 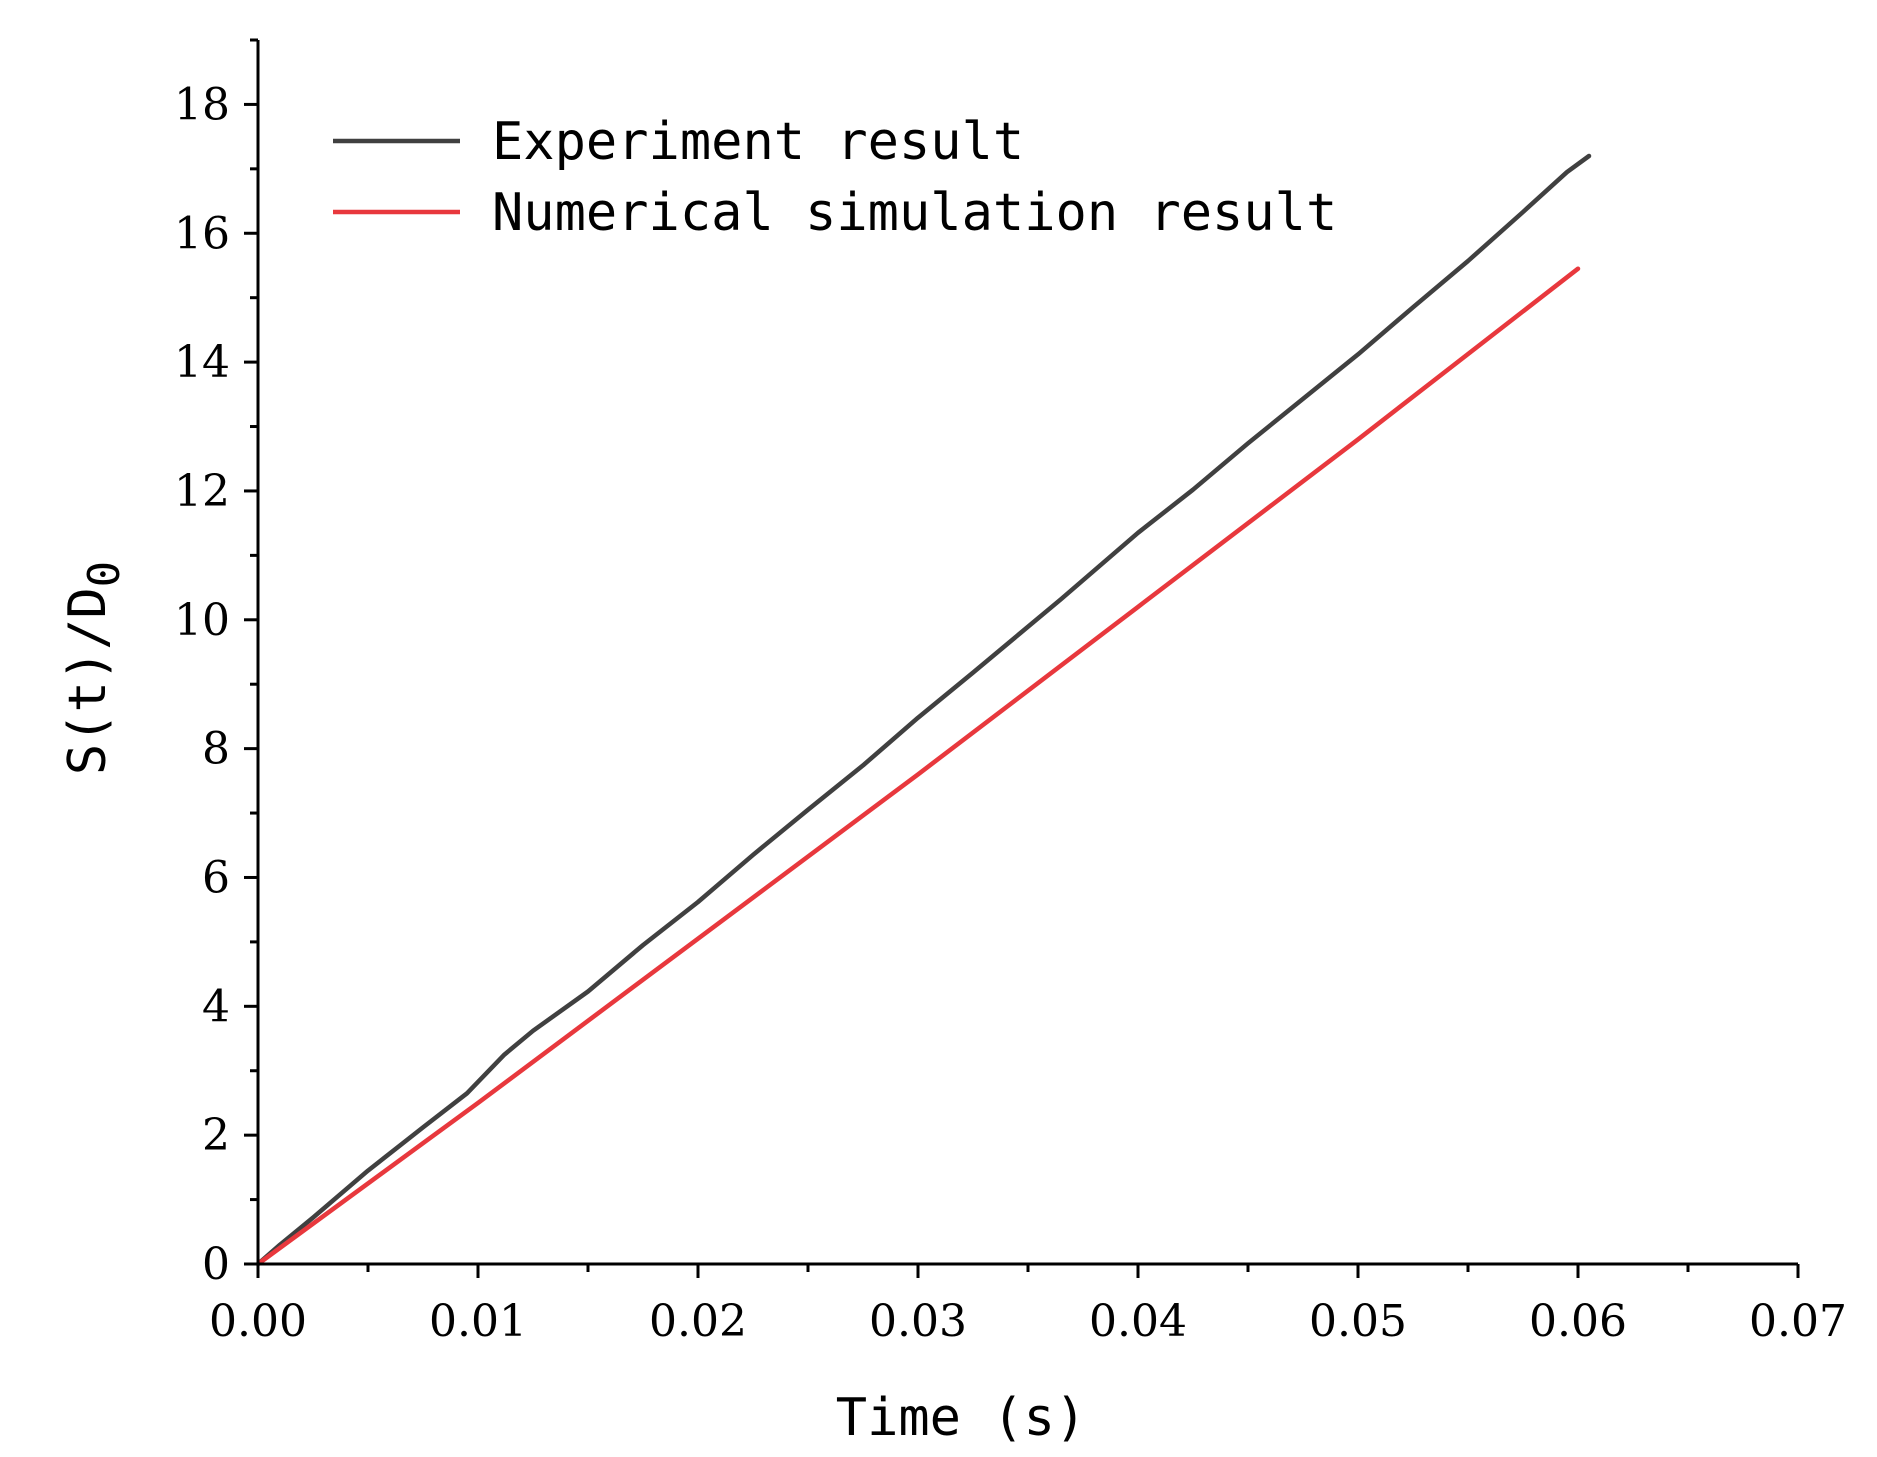 I want to click on y-tick-label: 18, so click(x=202, y=104).